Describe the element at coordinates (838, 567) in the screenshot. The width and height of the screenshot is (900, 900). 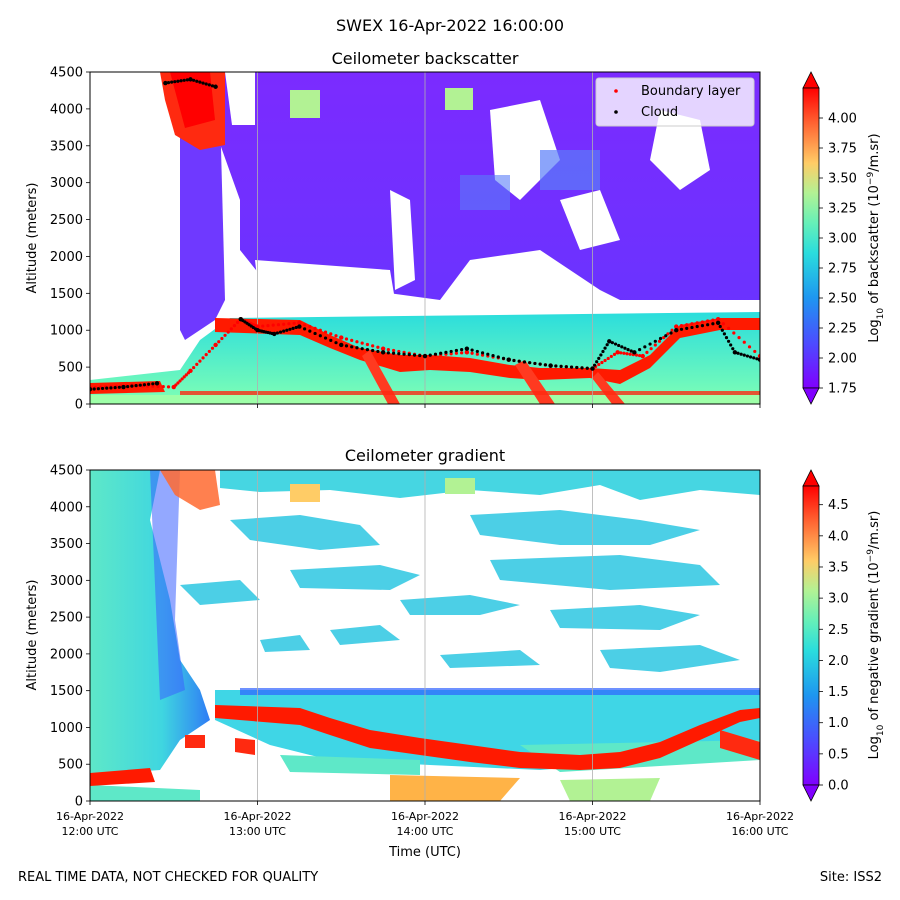
I see `colorbar-tick-label: 3.5` at that location.